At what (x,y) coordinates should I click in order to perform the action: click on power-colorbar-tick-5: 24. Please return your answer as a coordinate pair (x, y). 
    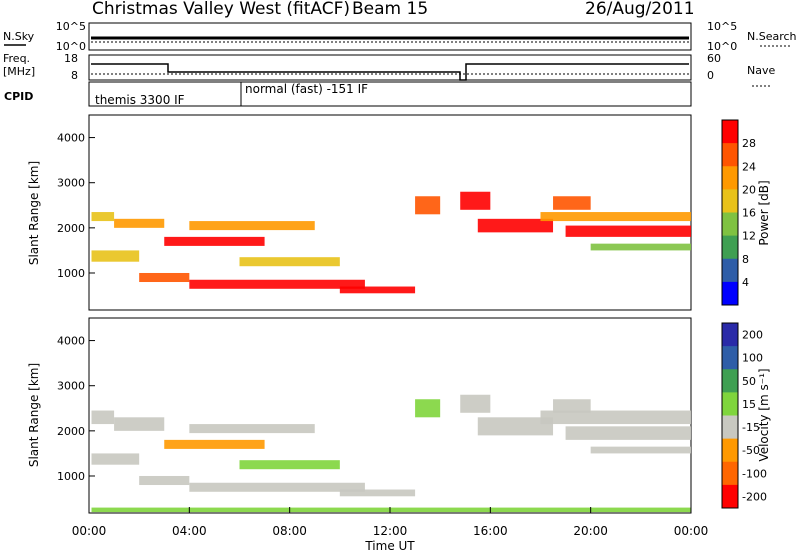
    Looking at the image, I should click on (749, 166).